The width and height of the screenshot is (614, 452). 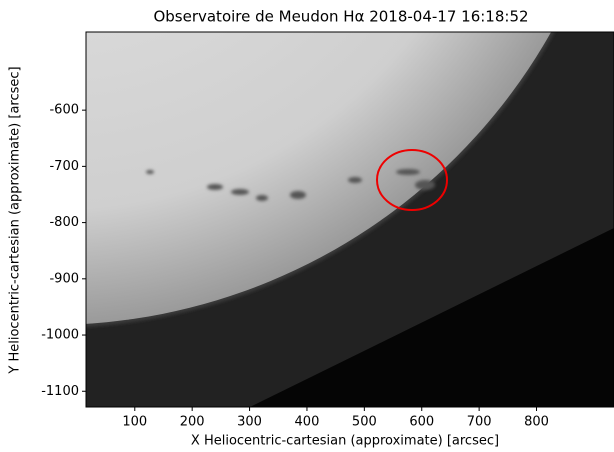 I want to click on y-tick-label: -1000, so click(x=60, y=335).